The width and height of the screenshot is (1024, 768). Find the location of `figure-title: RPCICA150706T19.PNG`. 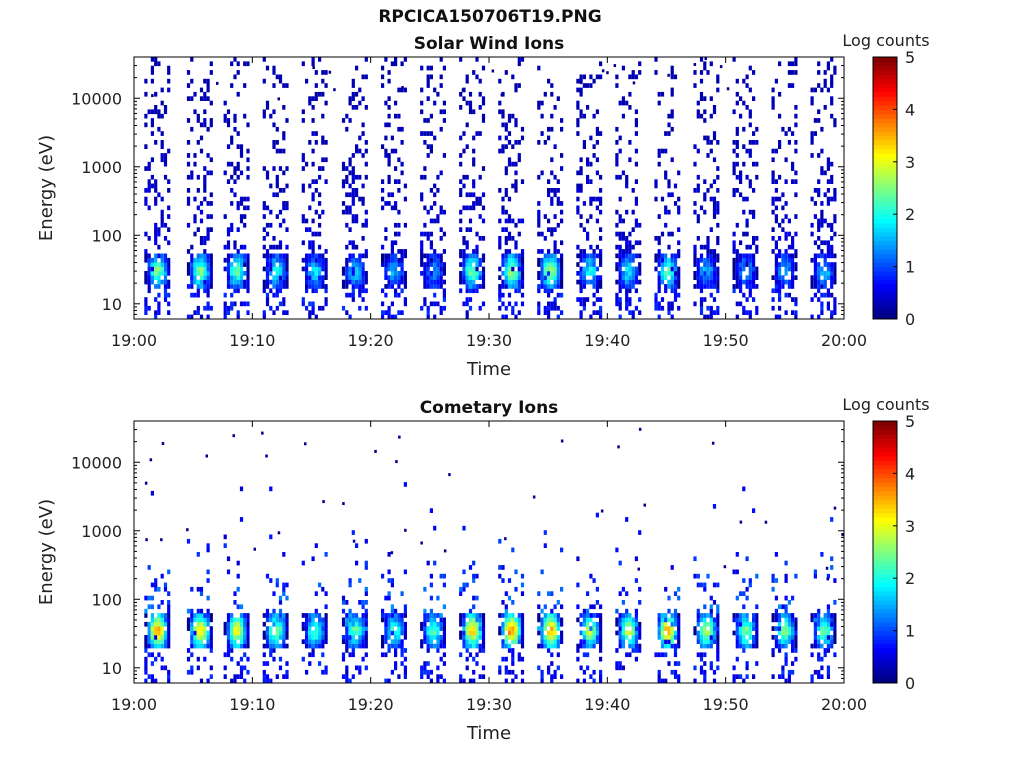

figure-title: RPCICA150706T19.PNG is located at coordinates (490, 17).